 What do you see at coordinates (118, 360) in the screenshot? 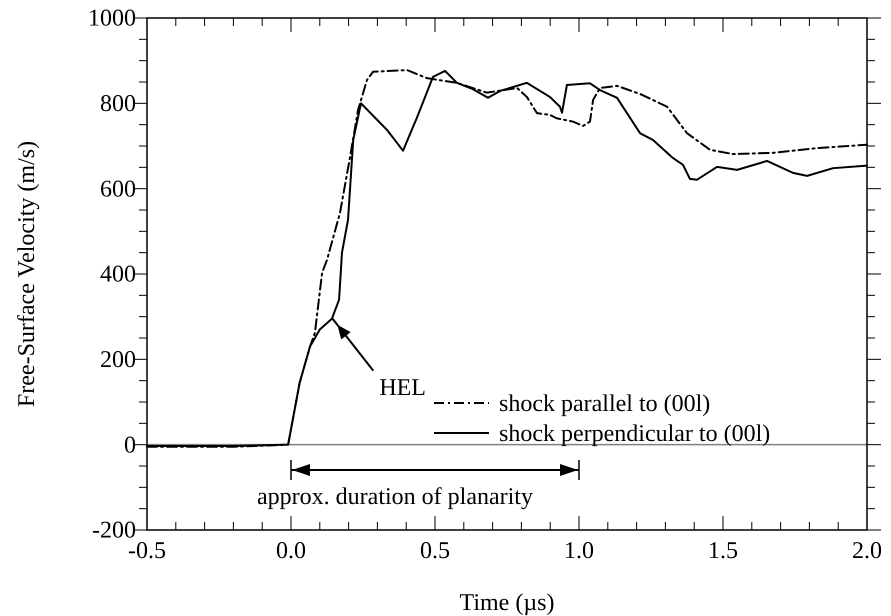
I see `y-tick-label: 200` at bounding box center [118, 360].